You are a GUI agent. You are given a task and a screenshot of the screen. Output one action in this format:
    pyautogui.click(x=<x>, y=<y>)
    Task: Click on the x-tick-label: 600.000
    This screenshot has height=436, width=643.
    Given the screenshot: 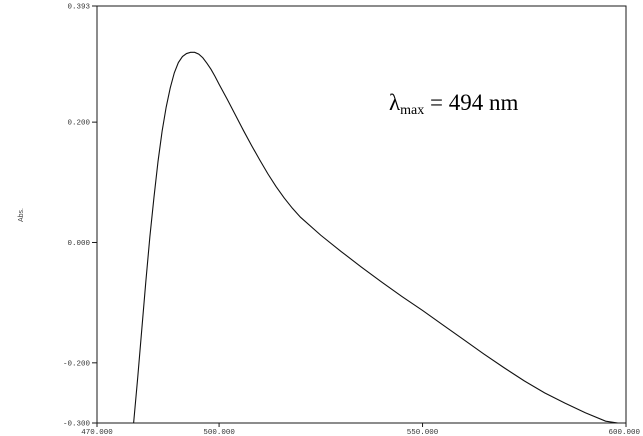 What is the action you would take?
    pyautogui.click(x=624, y=432)
    